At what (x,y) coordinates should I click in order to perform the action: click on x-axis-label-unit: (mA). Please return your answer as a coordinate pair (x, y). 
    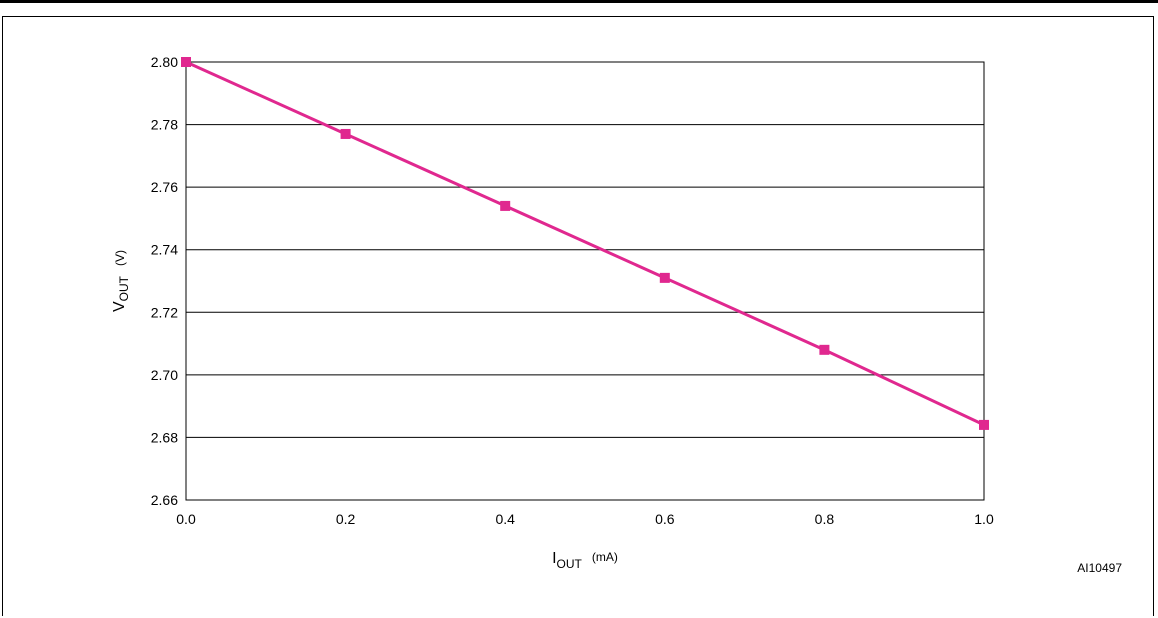
    Looking at the image, I should click on (605, 557).